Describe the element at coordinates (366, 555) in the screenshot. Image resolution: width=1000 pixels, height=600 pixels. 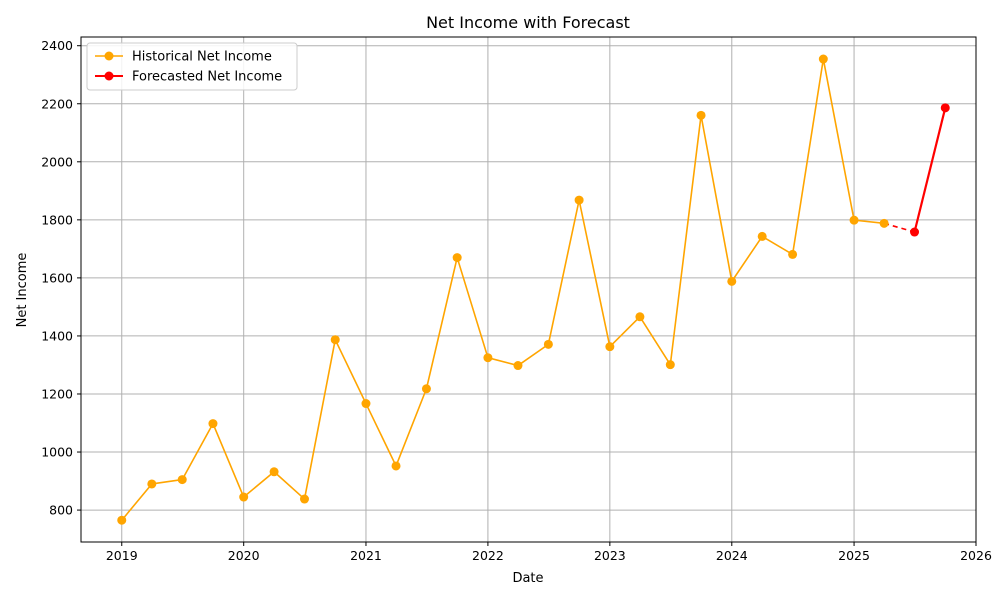
I see `x-tick-label: 2021` at that location.